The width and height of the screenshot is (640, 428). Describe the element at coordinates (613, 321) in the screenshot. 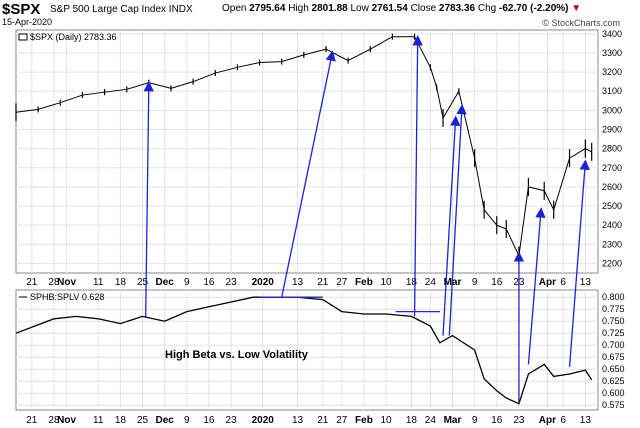

I see `ratio-y-tick-label: 0.750` at that location.